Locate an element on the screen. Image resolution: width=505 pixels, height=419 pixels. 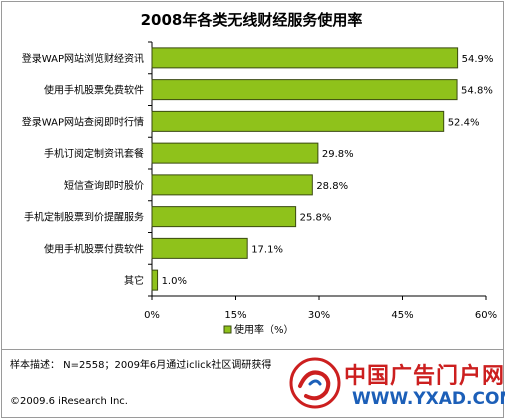
category-label: 其它 is located at coordinates (134, 280).